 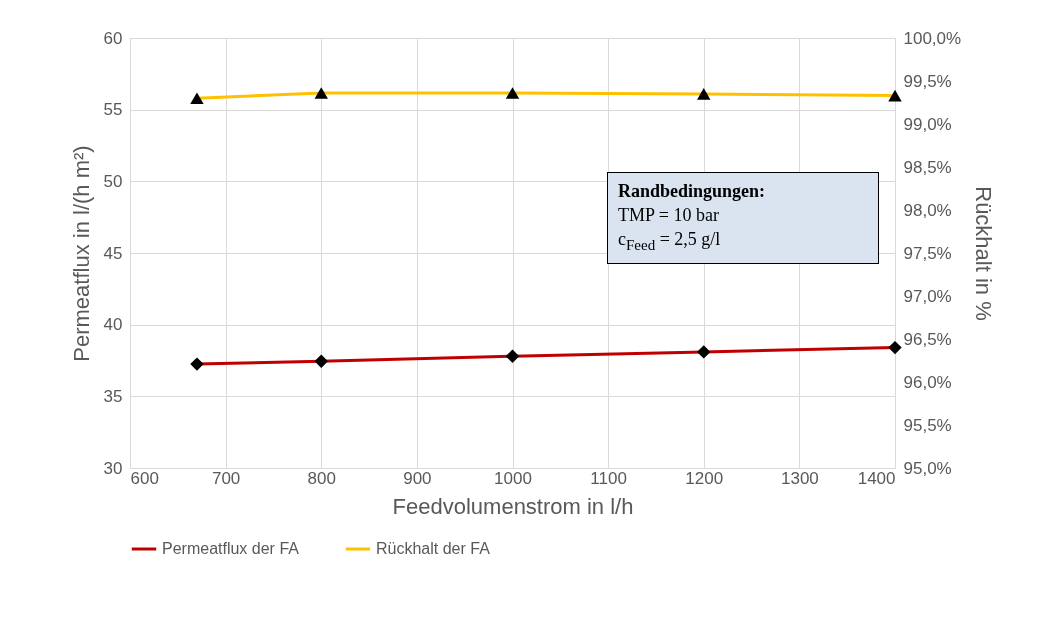 What do you see at coordinates (743, 218) in the screenshot?
I see `text-box: Randbedingungen: TMP = 10 bar c$_{Feed}$ = 2,5 g/l` at bounding box center [743, 218].